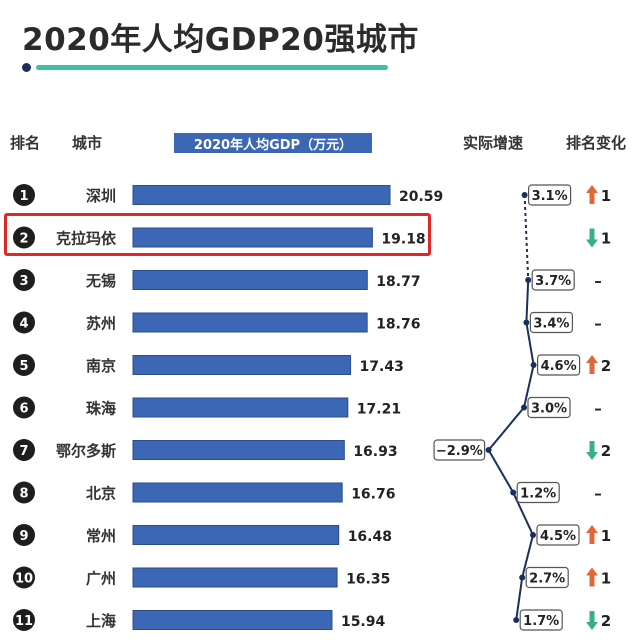 This screenshot has width=640, height=640. I want to click on rank-number: 7, so click(23, 451).